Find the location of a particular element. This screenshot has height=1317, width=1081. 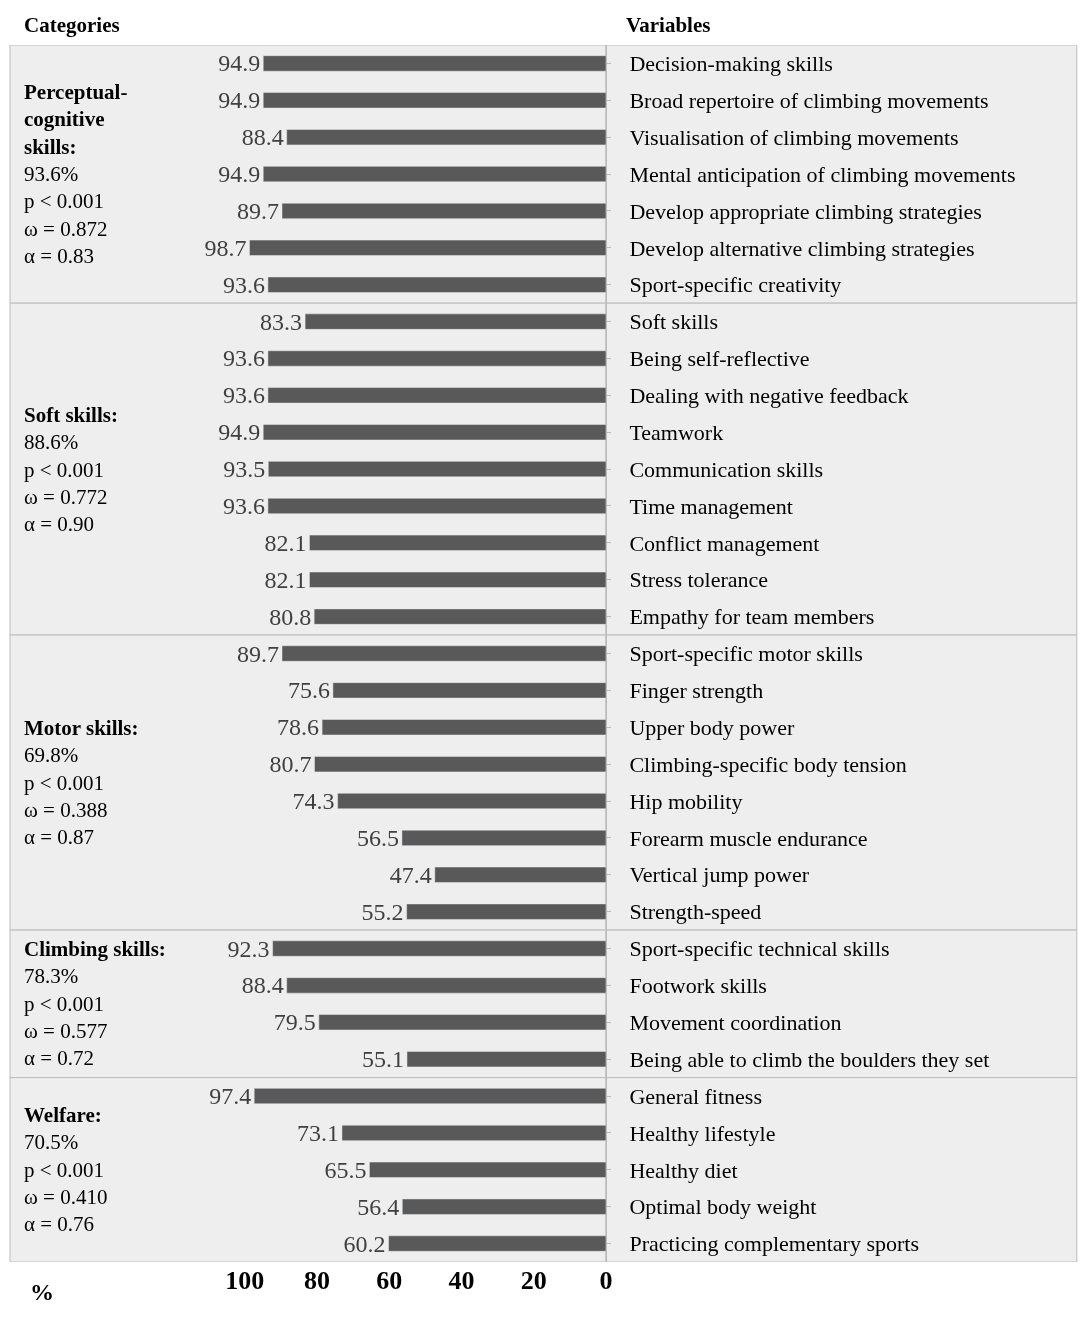

y-tick-label: Strength-speed is located at coordinates (695, 912).